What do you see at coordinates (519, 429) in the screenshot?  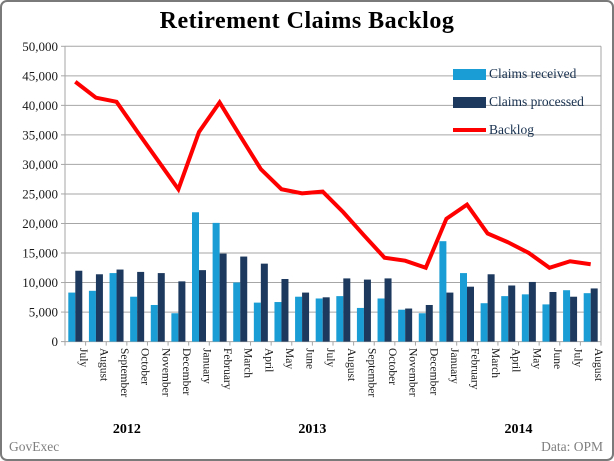 I see `x-year-label: 2014` at bounding box center [519, 429].